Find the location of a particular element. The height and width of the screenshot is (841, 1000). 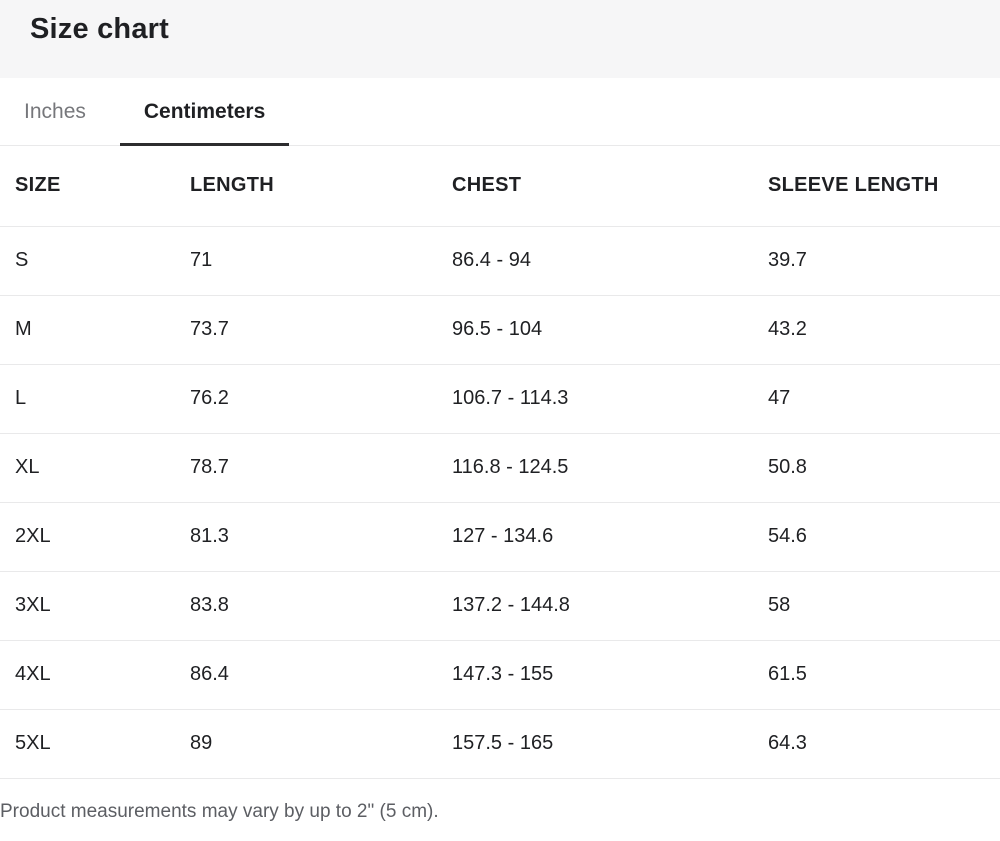

cell-sleeve-length: 47 is located at coordinates (884, 399).